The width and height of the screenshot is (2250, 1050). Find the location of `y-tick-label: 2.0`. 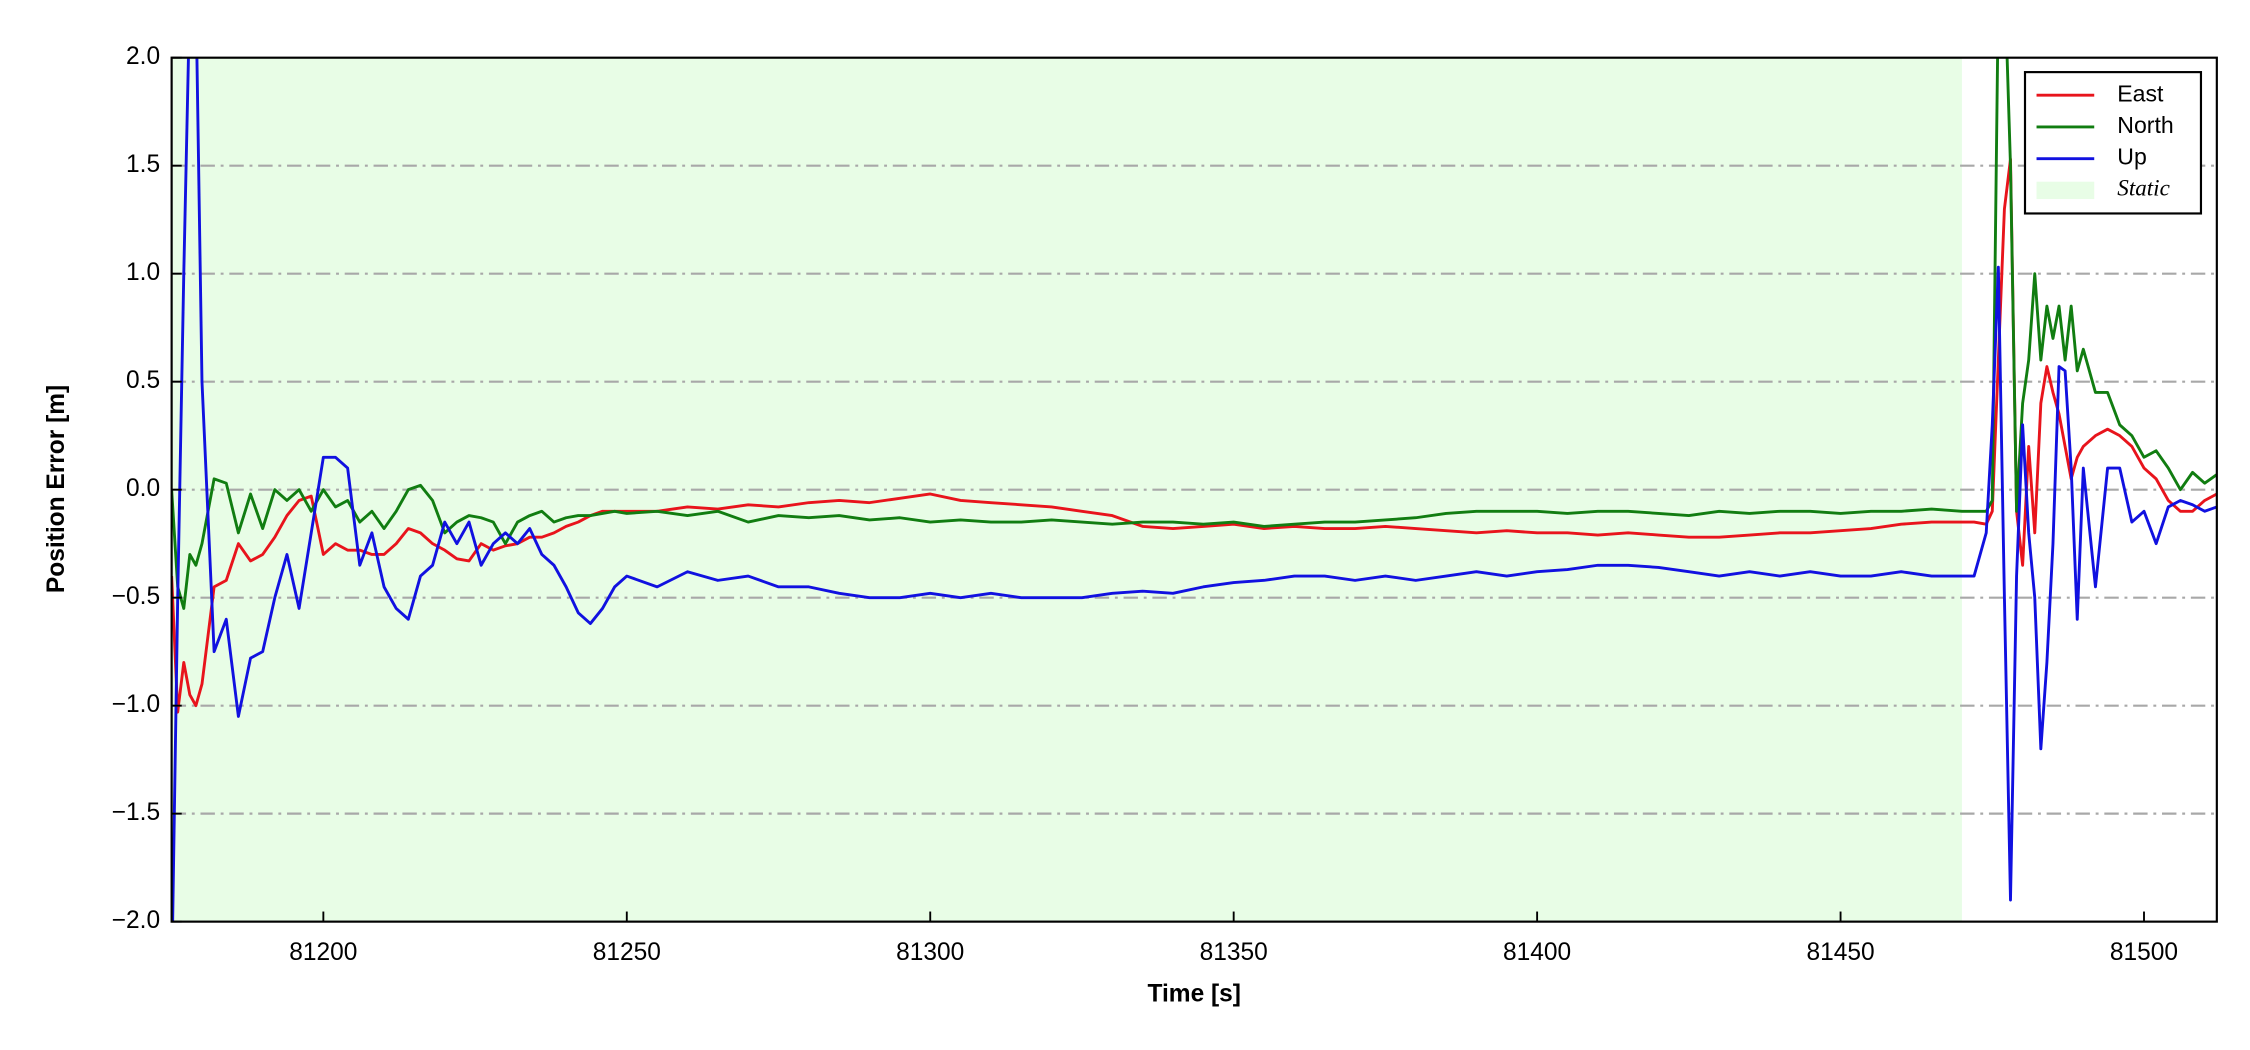

y-tick-label: 2.0 is located at coordinates (143, 56).